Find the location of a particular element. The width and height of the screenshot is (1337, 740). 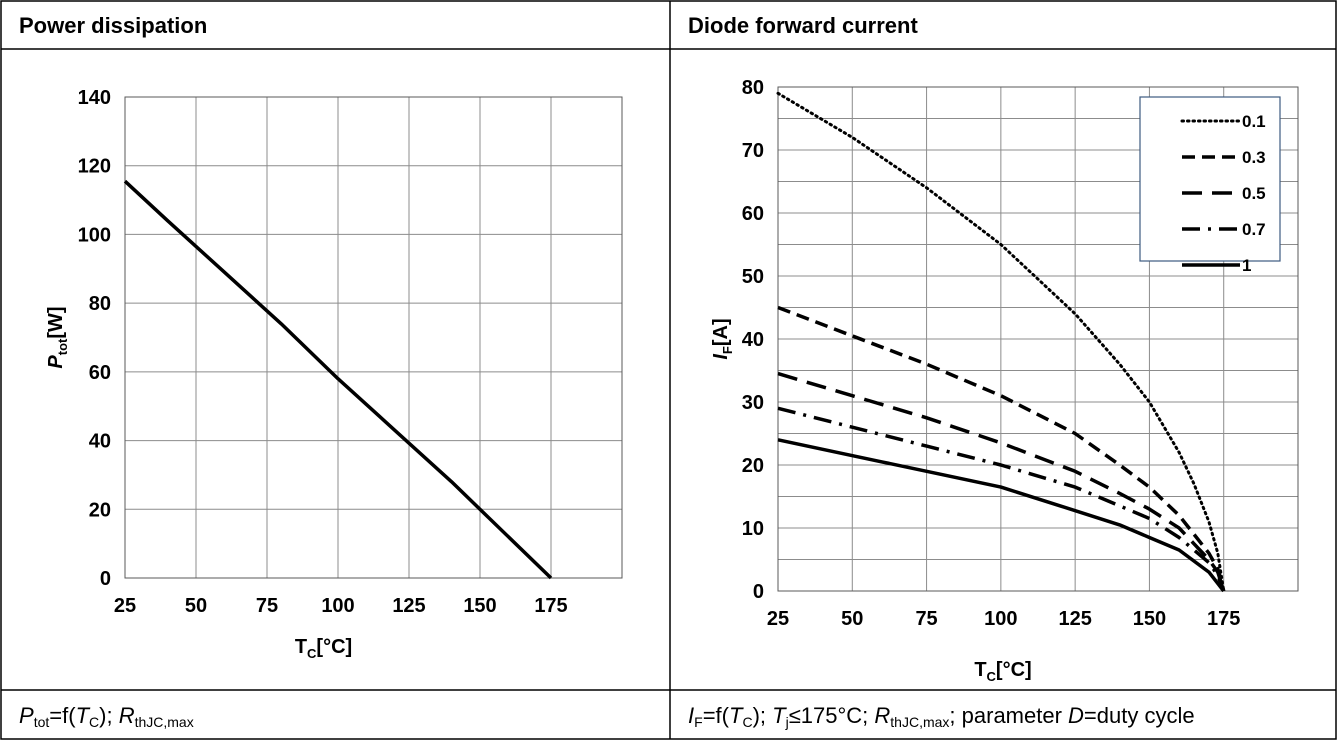

y-axis-label-unit: [A] is located at coordinates (721, 332).